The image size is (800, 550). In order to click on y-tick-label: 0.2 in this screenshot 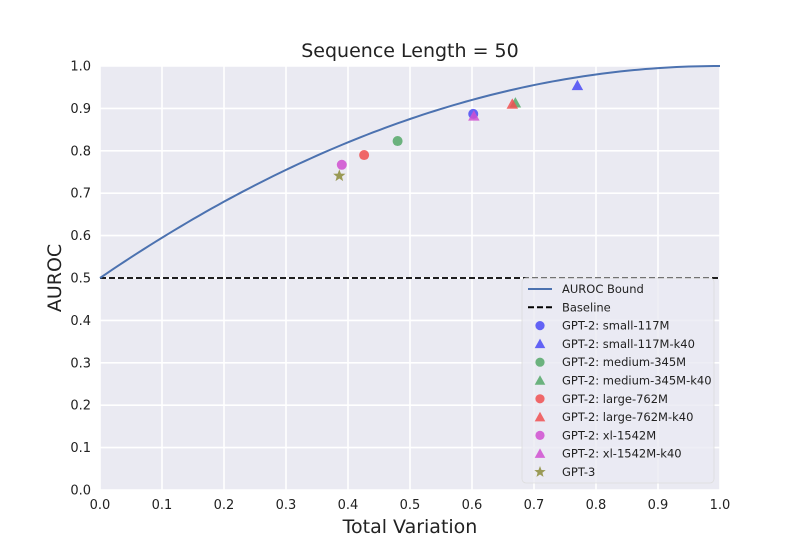, I will do `click(80, 406)`.